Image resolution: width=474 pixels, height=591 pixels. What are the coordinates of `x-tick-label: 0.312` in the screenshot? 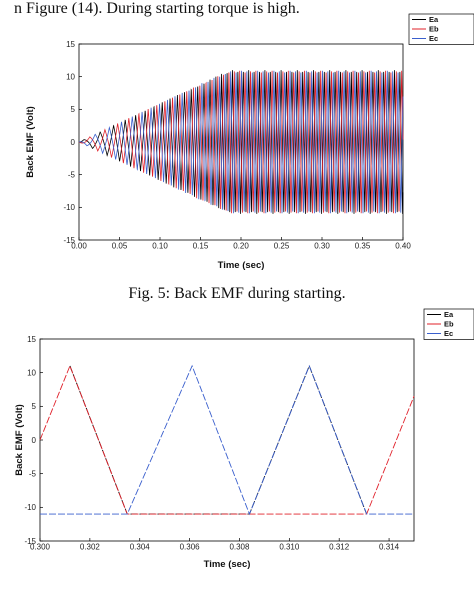 It's located at (339, 547).